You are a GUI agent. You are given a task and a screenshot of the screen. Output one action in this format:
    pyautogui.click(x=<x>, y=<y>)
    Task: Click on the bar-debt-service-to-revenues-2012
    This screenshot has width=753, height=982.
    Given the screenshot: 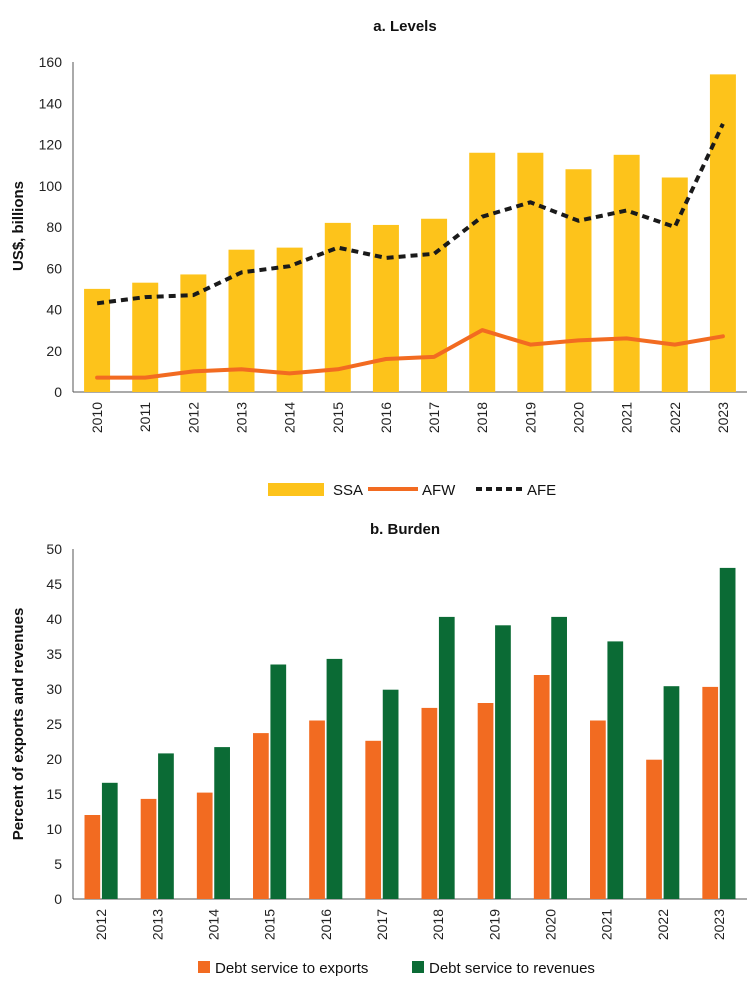 What is the action you would take?
    pyautogui.click(x=109, y=840)
    